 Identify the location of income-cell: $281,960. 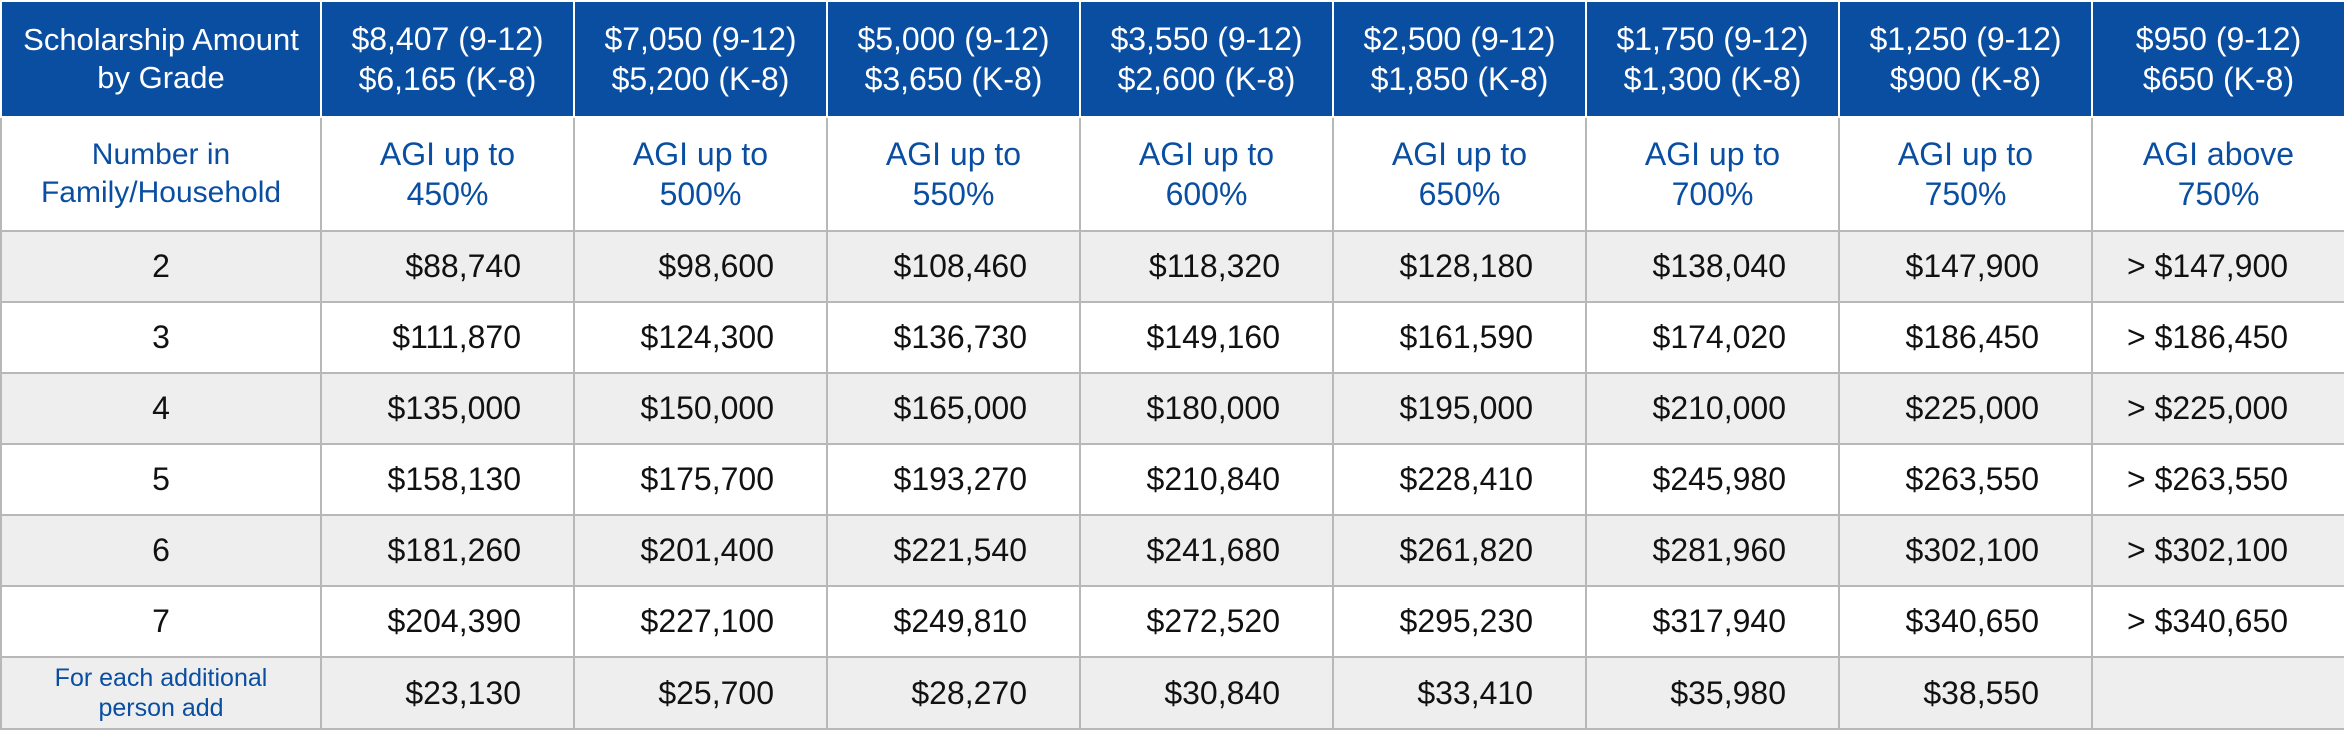
(1712, 550).